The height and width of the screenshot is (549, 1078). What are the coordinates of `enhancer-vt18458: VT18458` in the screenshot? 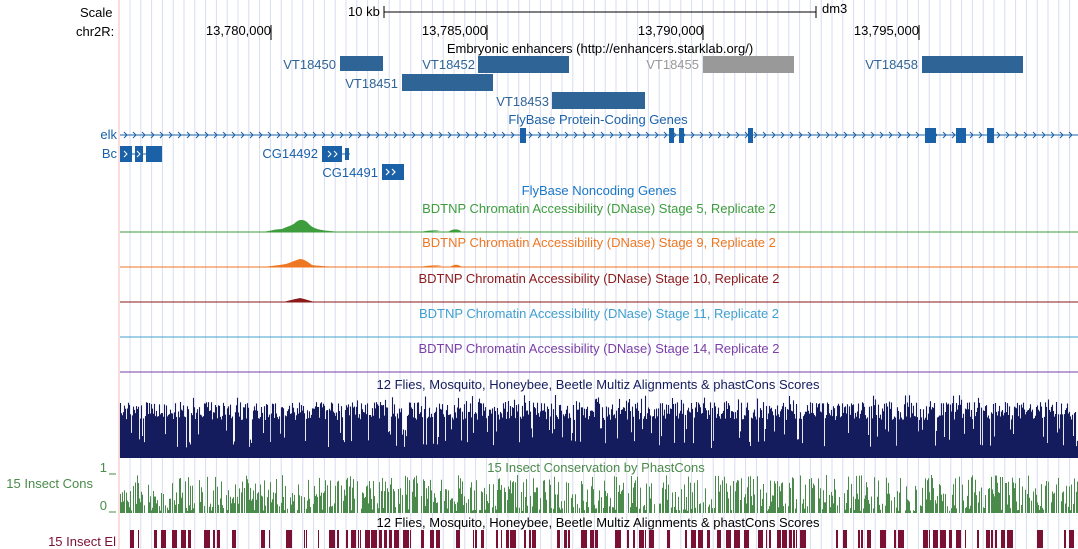 It's located at (944, 64).